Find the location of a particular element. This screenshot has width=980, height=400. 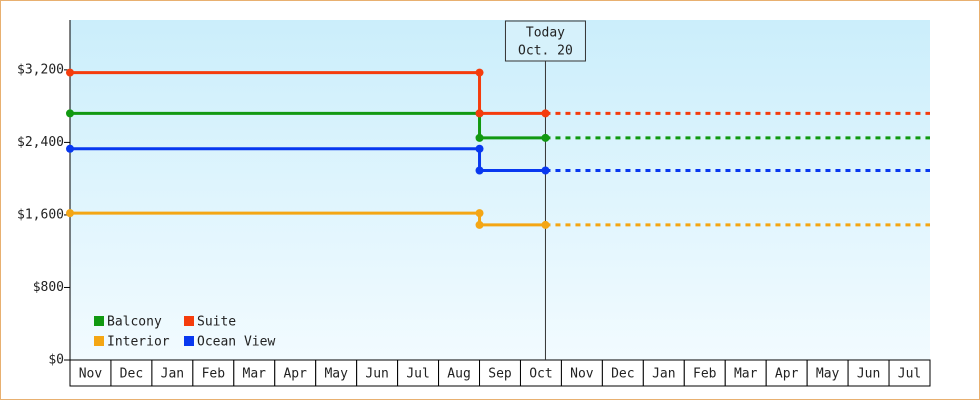

today-label: Today is located at coordinates (545, 33).